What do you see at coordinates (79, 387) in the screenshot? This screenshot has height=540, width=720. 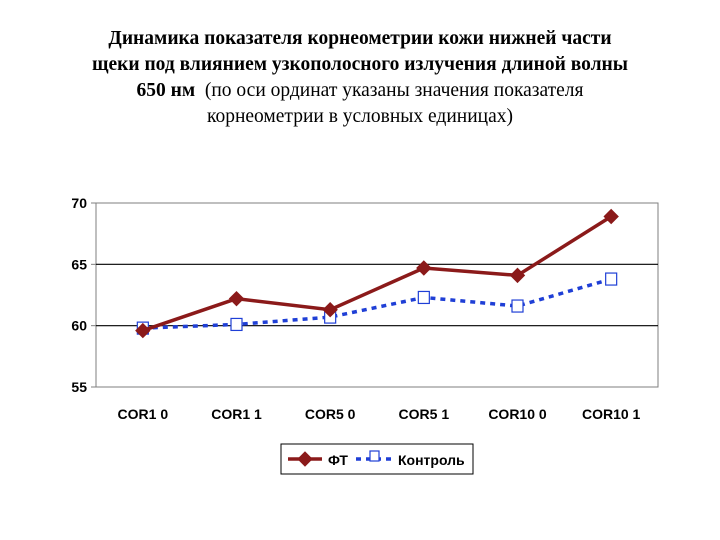 I see `y-tick-label: 55` at bounding box center [79, 387].